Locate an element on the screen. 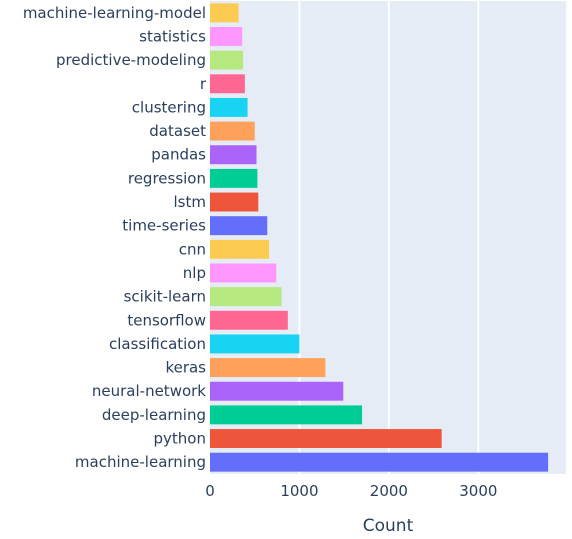 The height and width of the screenshot is (539, 572). y-tick-label: r is located at coordinates (203, 84).